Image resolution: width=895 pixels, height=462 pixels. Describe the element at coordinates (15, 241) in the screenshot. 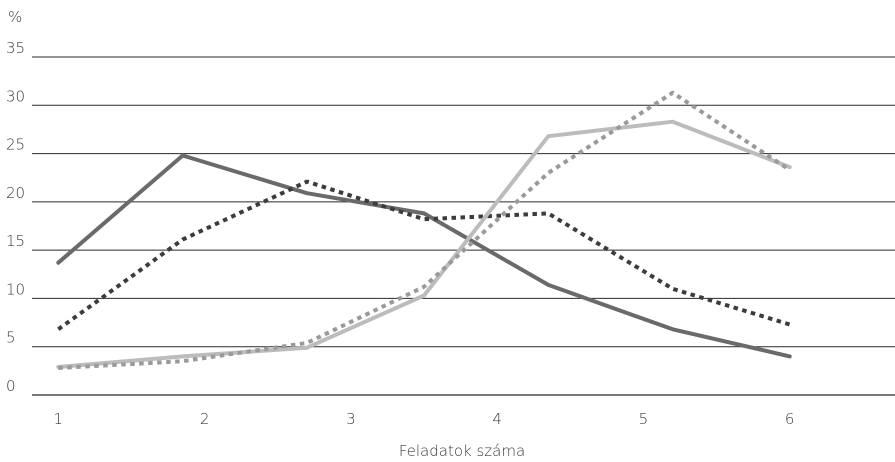

I see `y-tick-label: 15` at that location.